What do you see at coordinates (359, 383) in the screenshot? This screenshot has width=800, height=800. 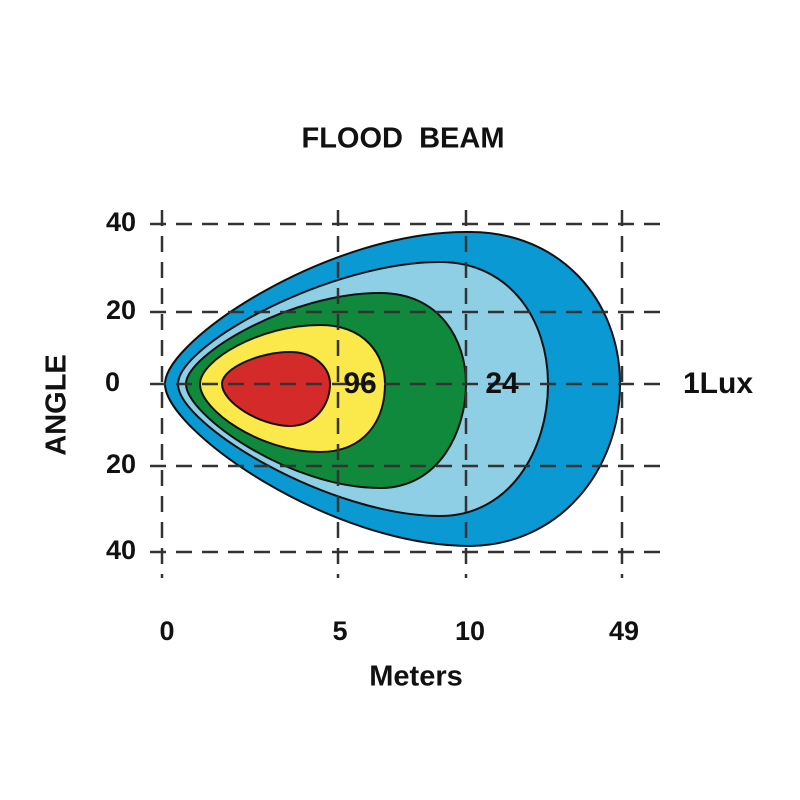 I see `zone-label: 96` at bounding box center [359, 383].